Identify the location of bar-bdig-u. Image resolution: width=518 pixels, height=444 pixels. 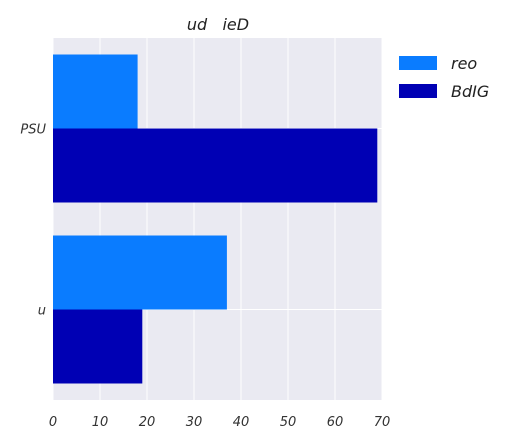
(98, 346).